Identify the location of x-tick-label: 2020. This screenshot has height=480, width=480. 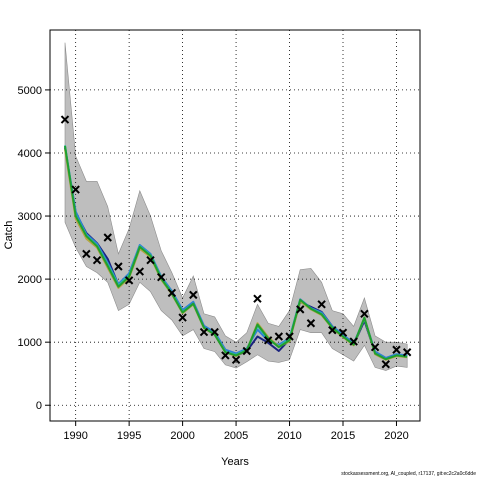
(396, 436).